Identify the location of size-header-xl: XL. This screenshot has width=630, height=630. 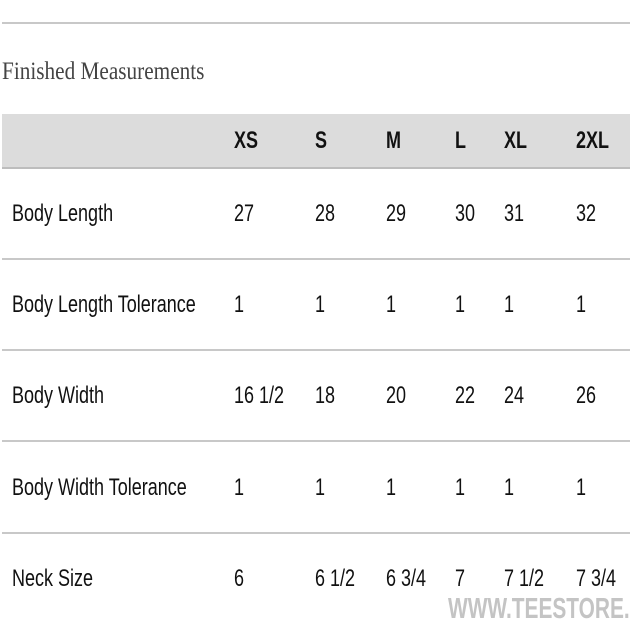
(516, 140).